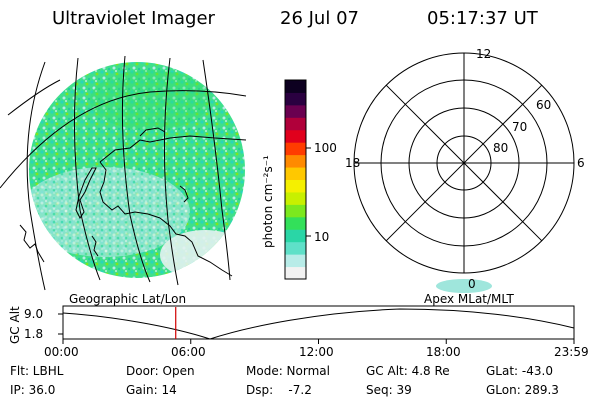  I want to click on door-readout: Door: Open, so click(160, 371).